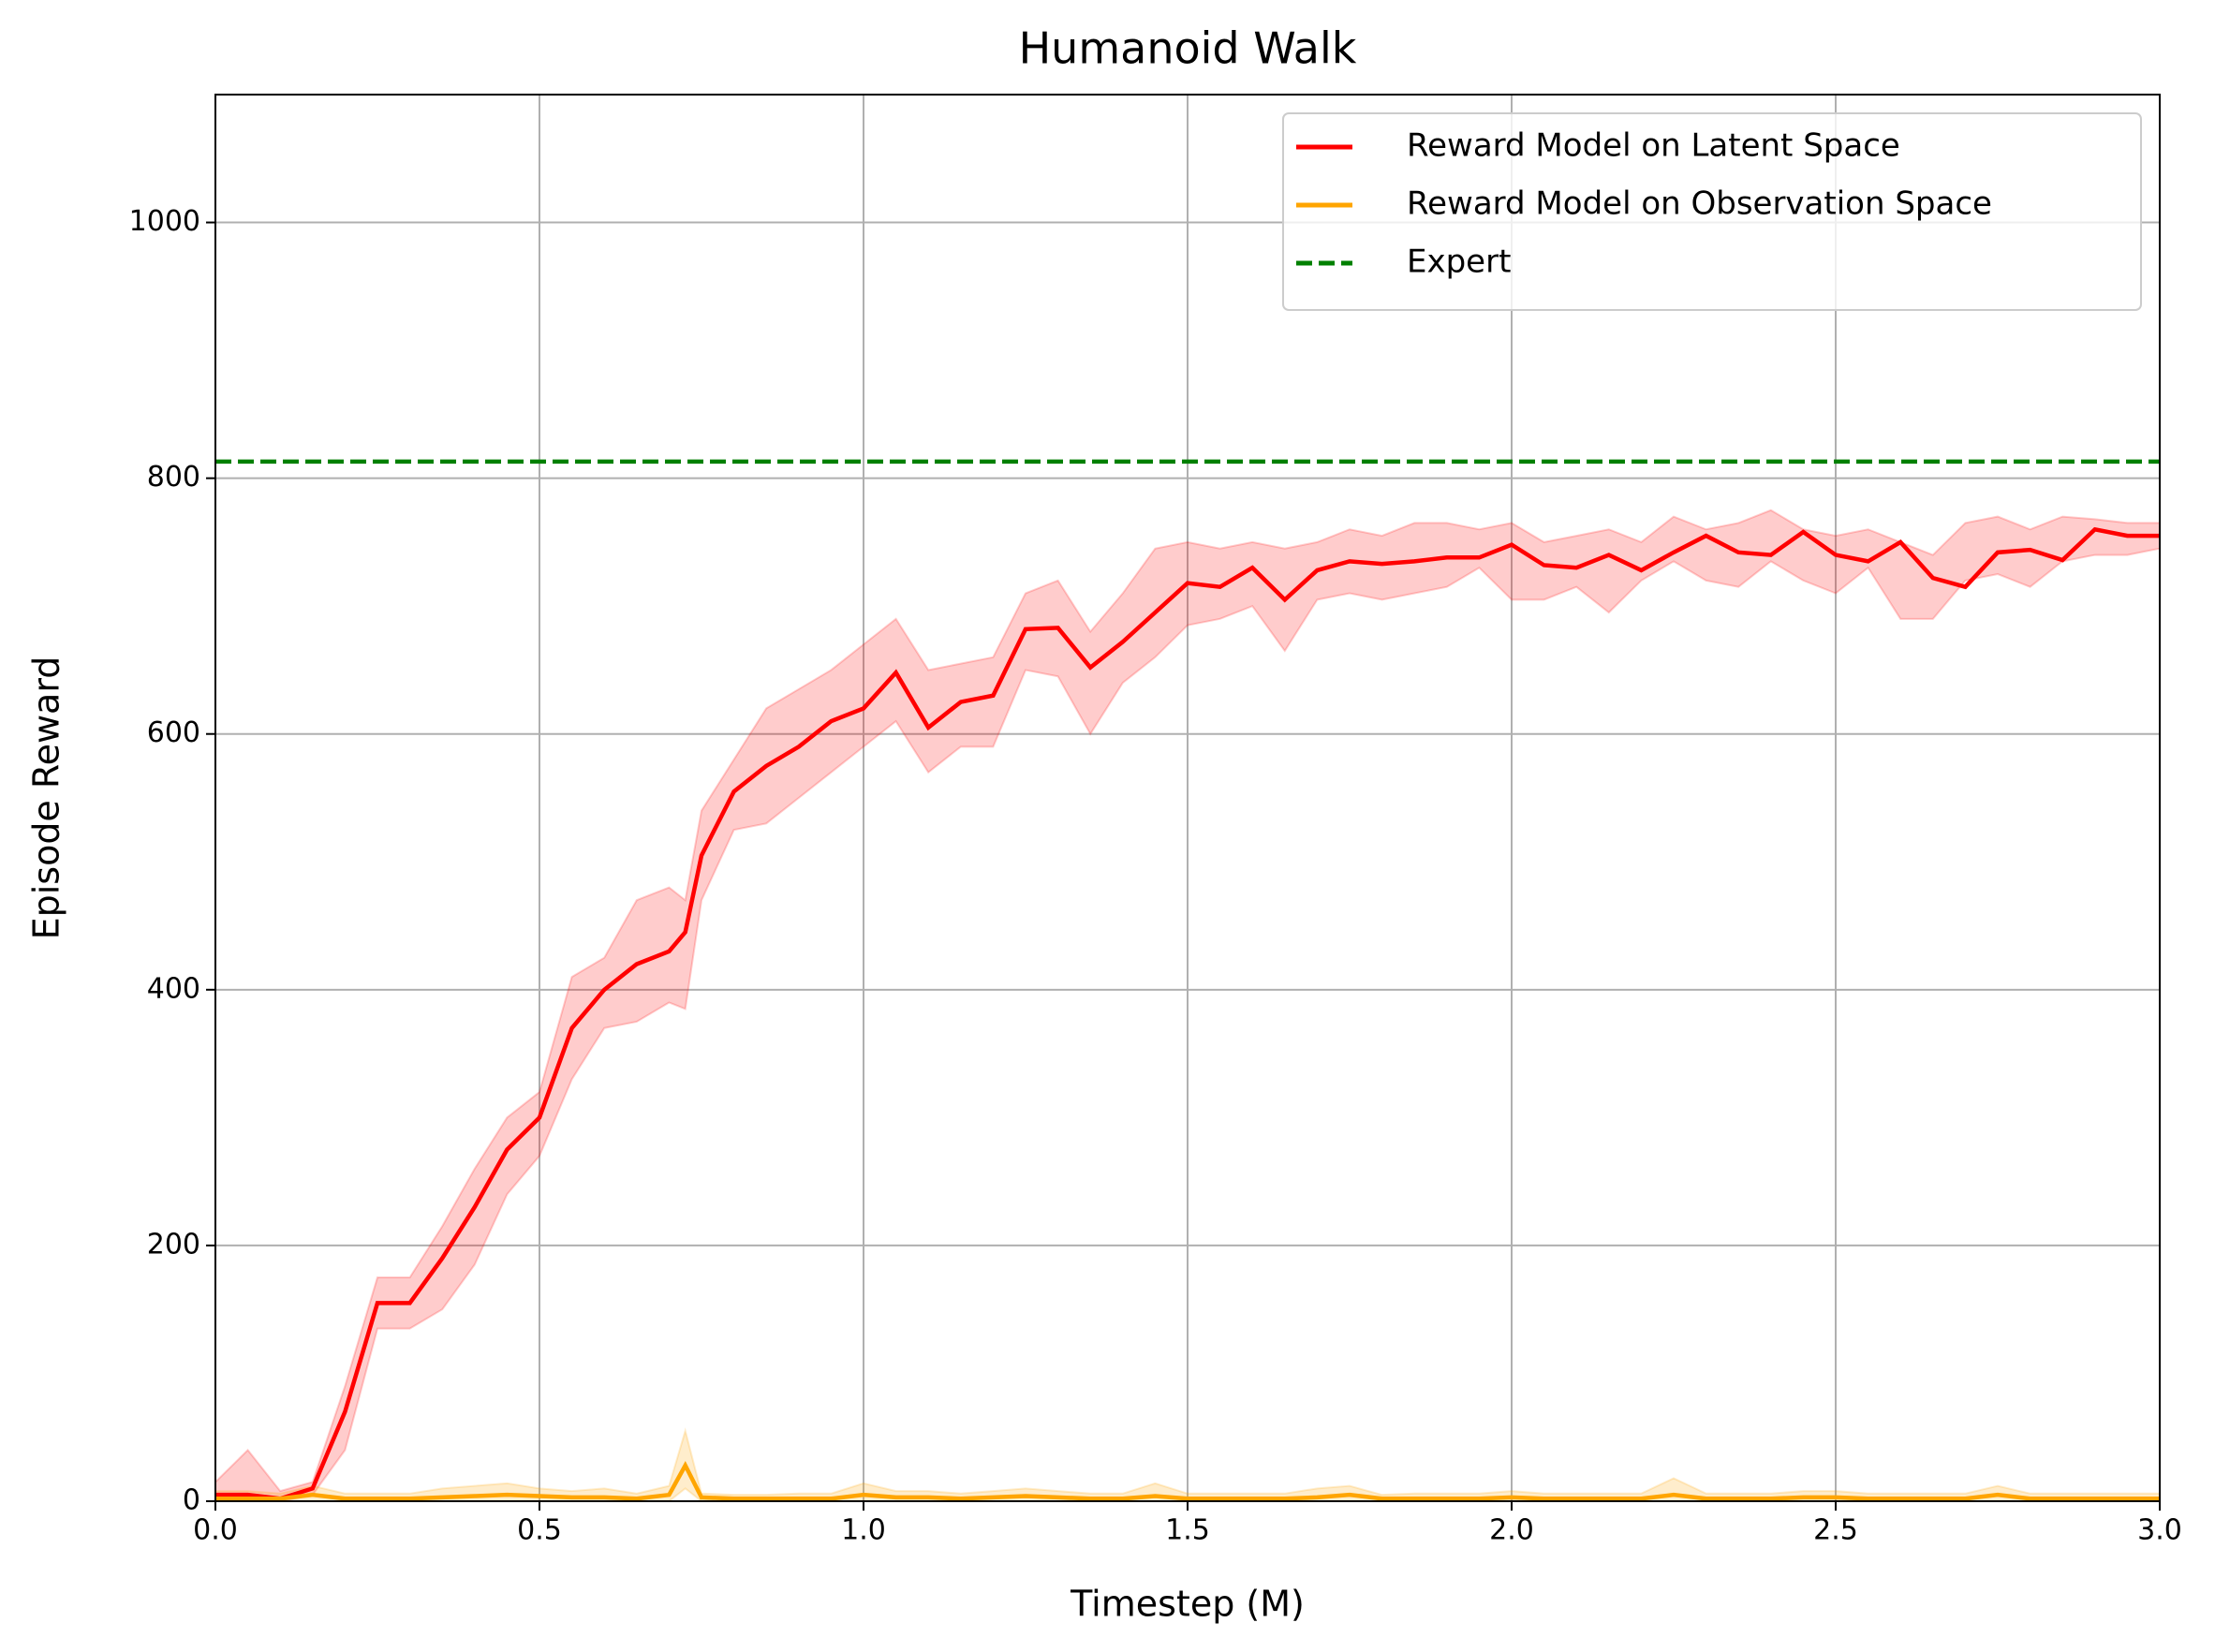  What do you see at coordinates (191, 1500) in the screenshot?
I see `y-tick-label: 0` at bounding box center [191, 1500].